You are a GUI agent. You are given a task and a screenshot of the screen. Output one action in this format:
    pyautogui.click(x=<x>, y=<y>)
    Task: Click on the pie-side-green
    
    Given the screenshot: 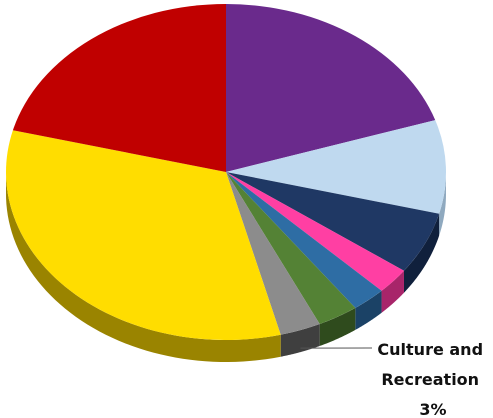 What is the action you would take?
    pyautogui.click(x=337, y=327)
    